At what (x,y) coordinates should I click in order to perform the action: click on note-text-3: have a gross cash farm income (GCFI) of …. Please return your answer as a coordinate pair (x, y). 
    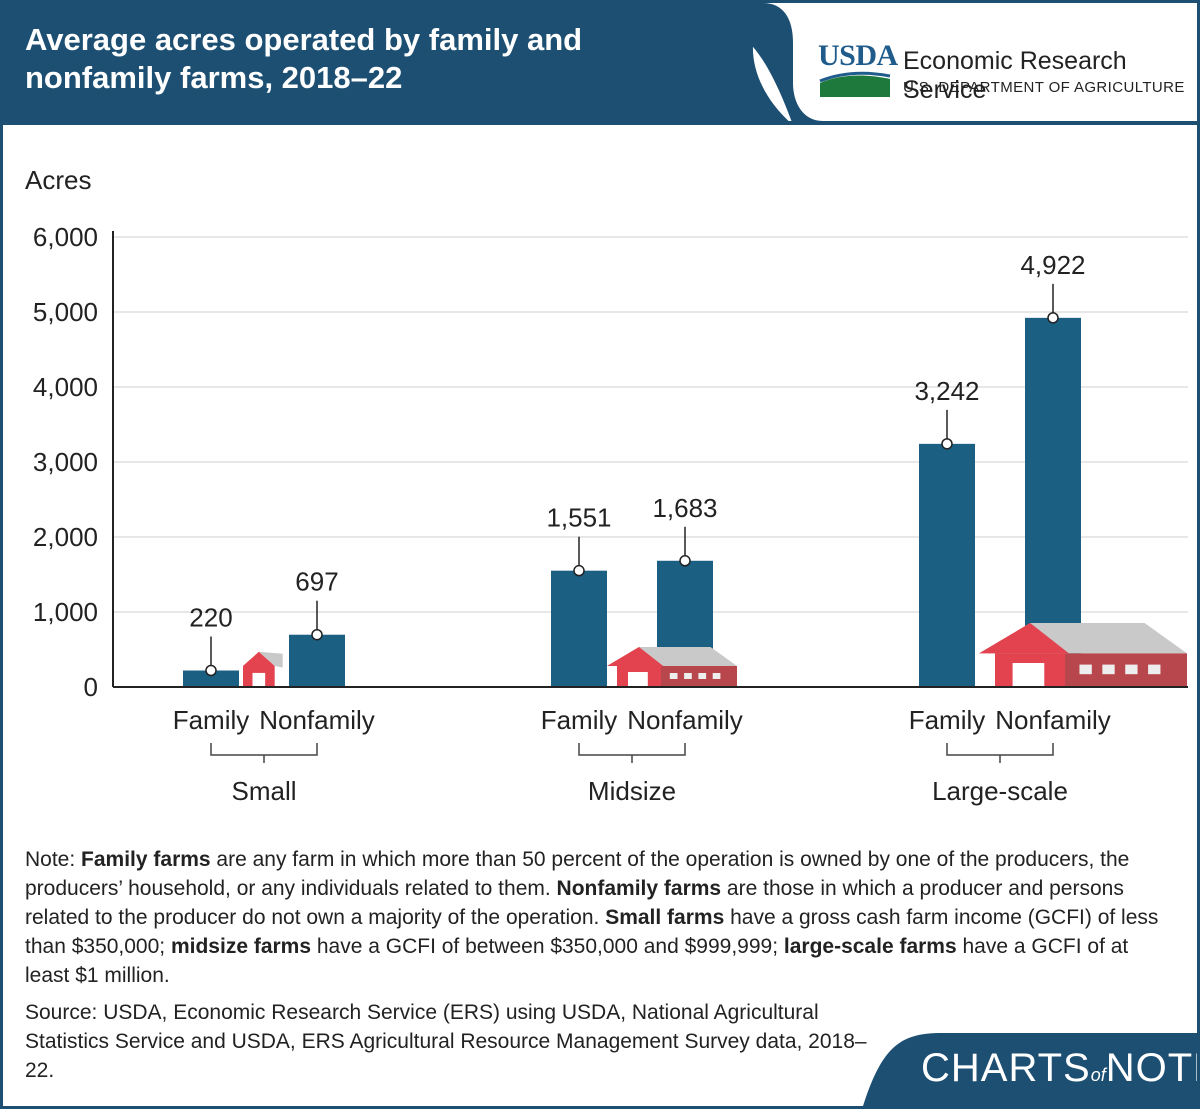
    Looking at the image, I should click on (592, 932).